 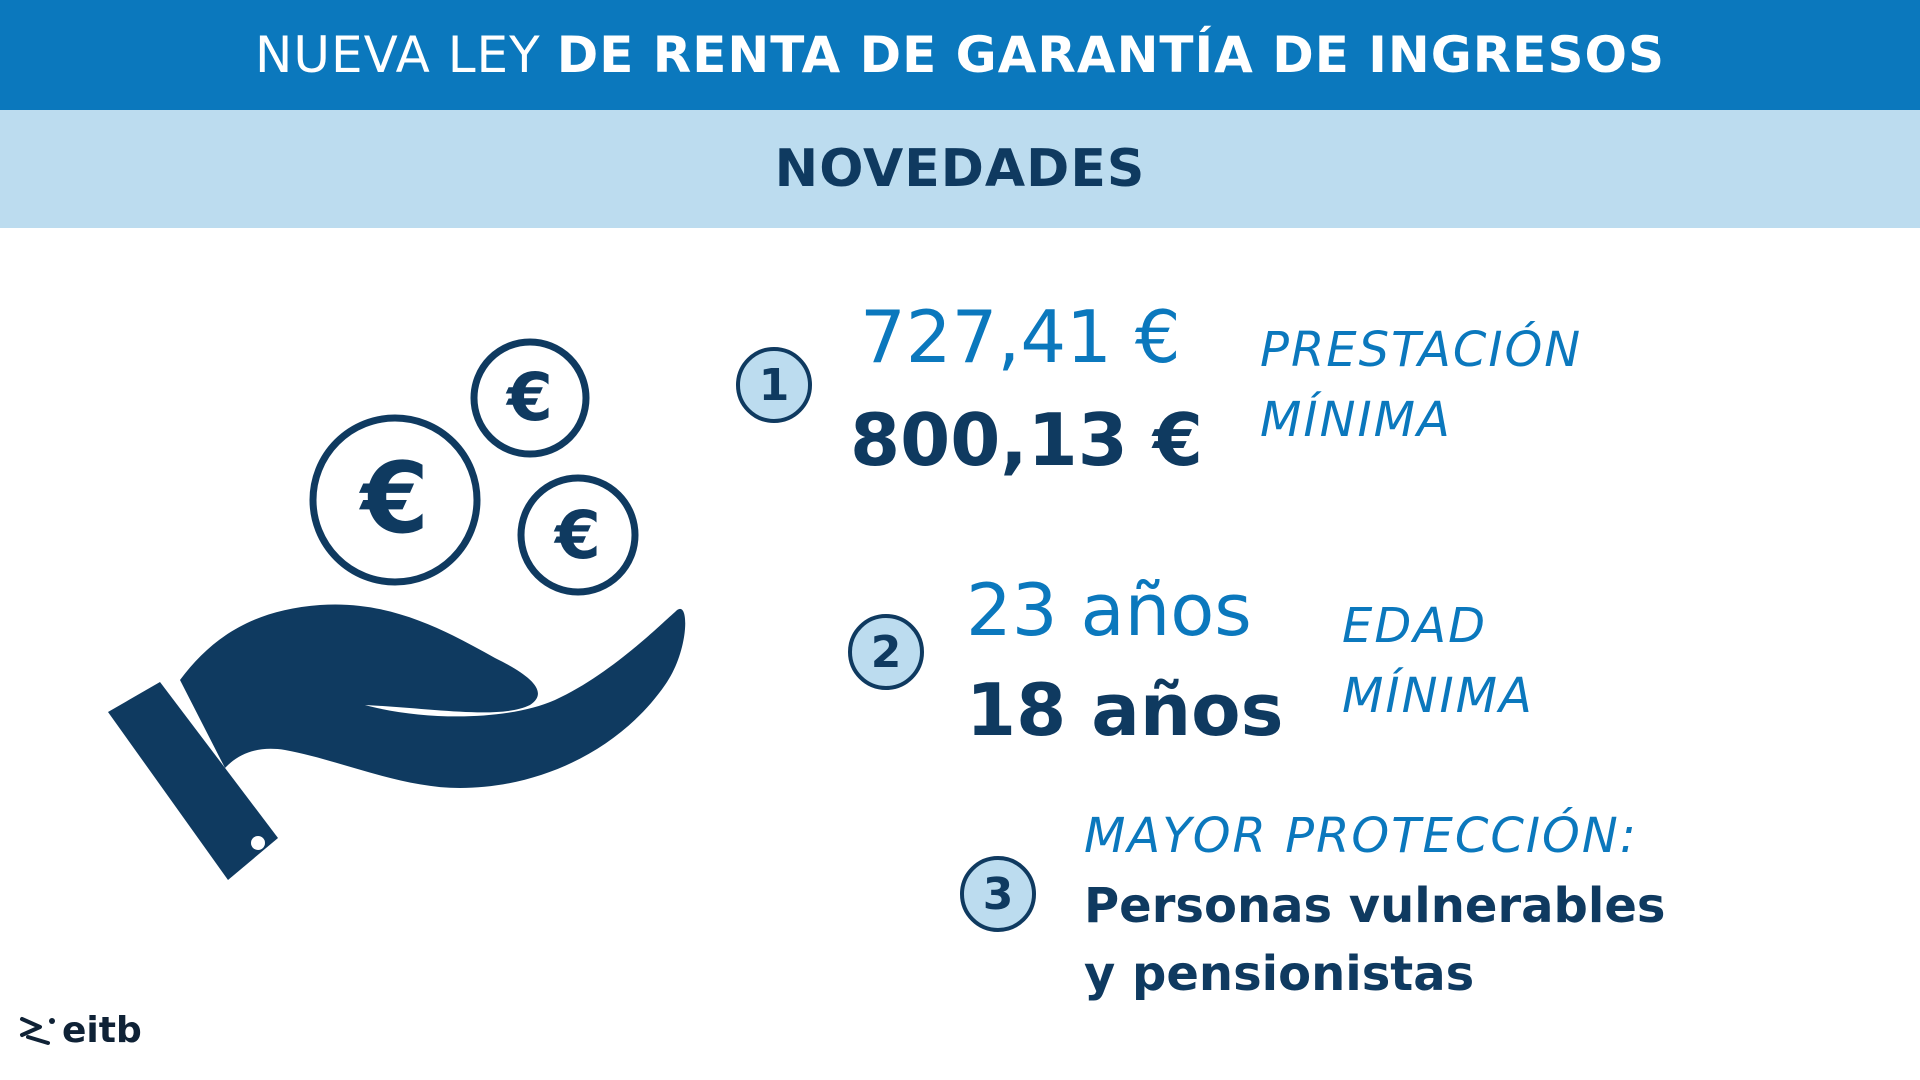 What do you see at coordinates (1279, 974) in the screenshot?
I see `item3-line2: y pensionistas` at bounding box center [1279, 974].